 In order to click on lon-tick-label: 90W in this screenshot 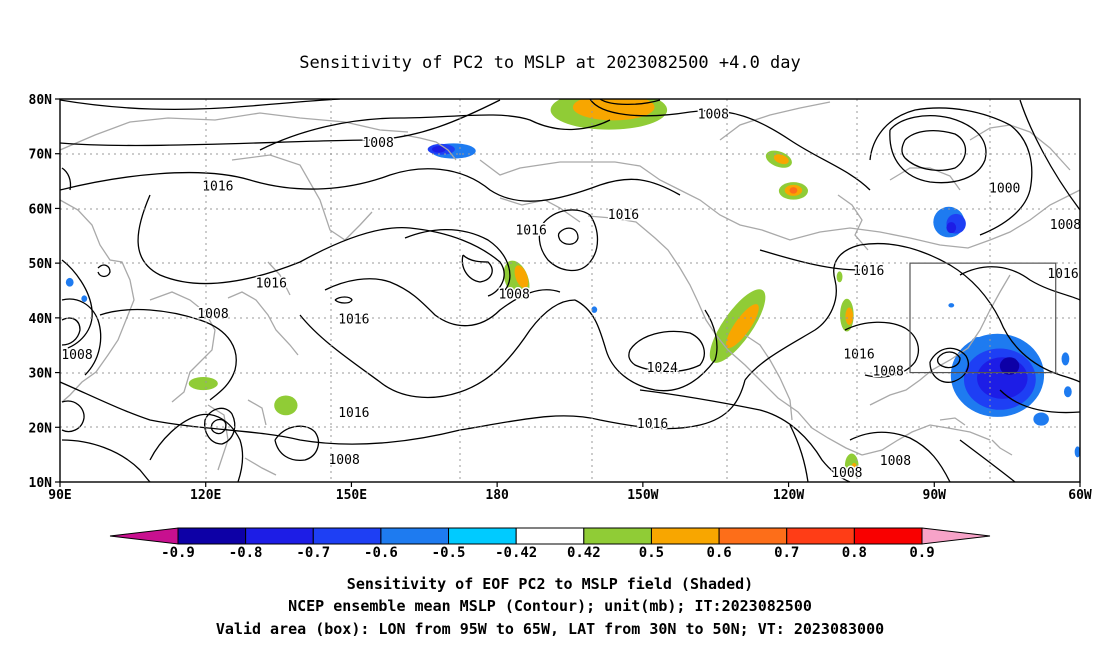, I will do `click(935, 495)`.